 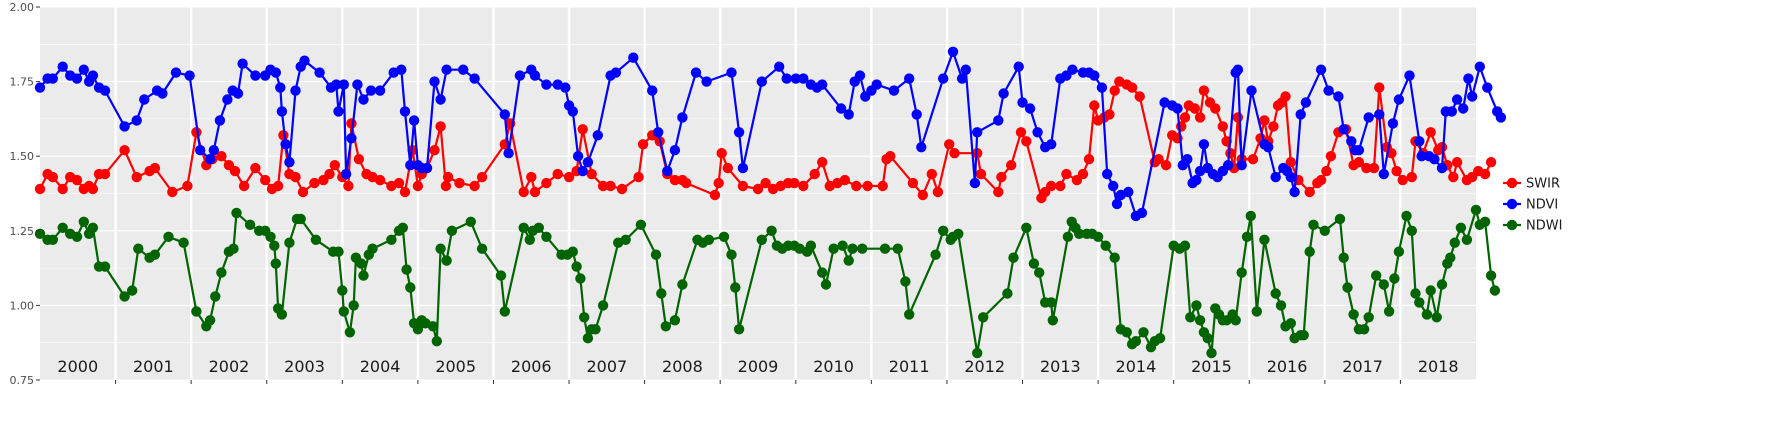 What do you see at coordinates (531, 366) in the screenshot?
I see `year-label: 2006` at bounding box center [531, 366].